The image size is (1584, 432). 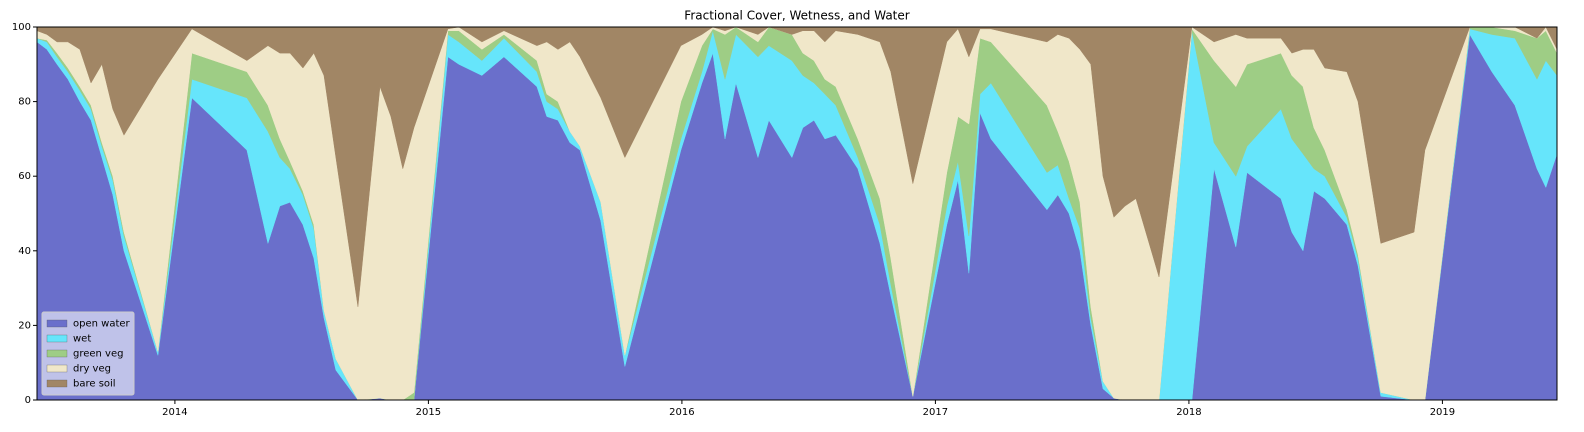 I want to click on y-tick-label: 80, so click(x=24, y=102).